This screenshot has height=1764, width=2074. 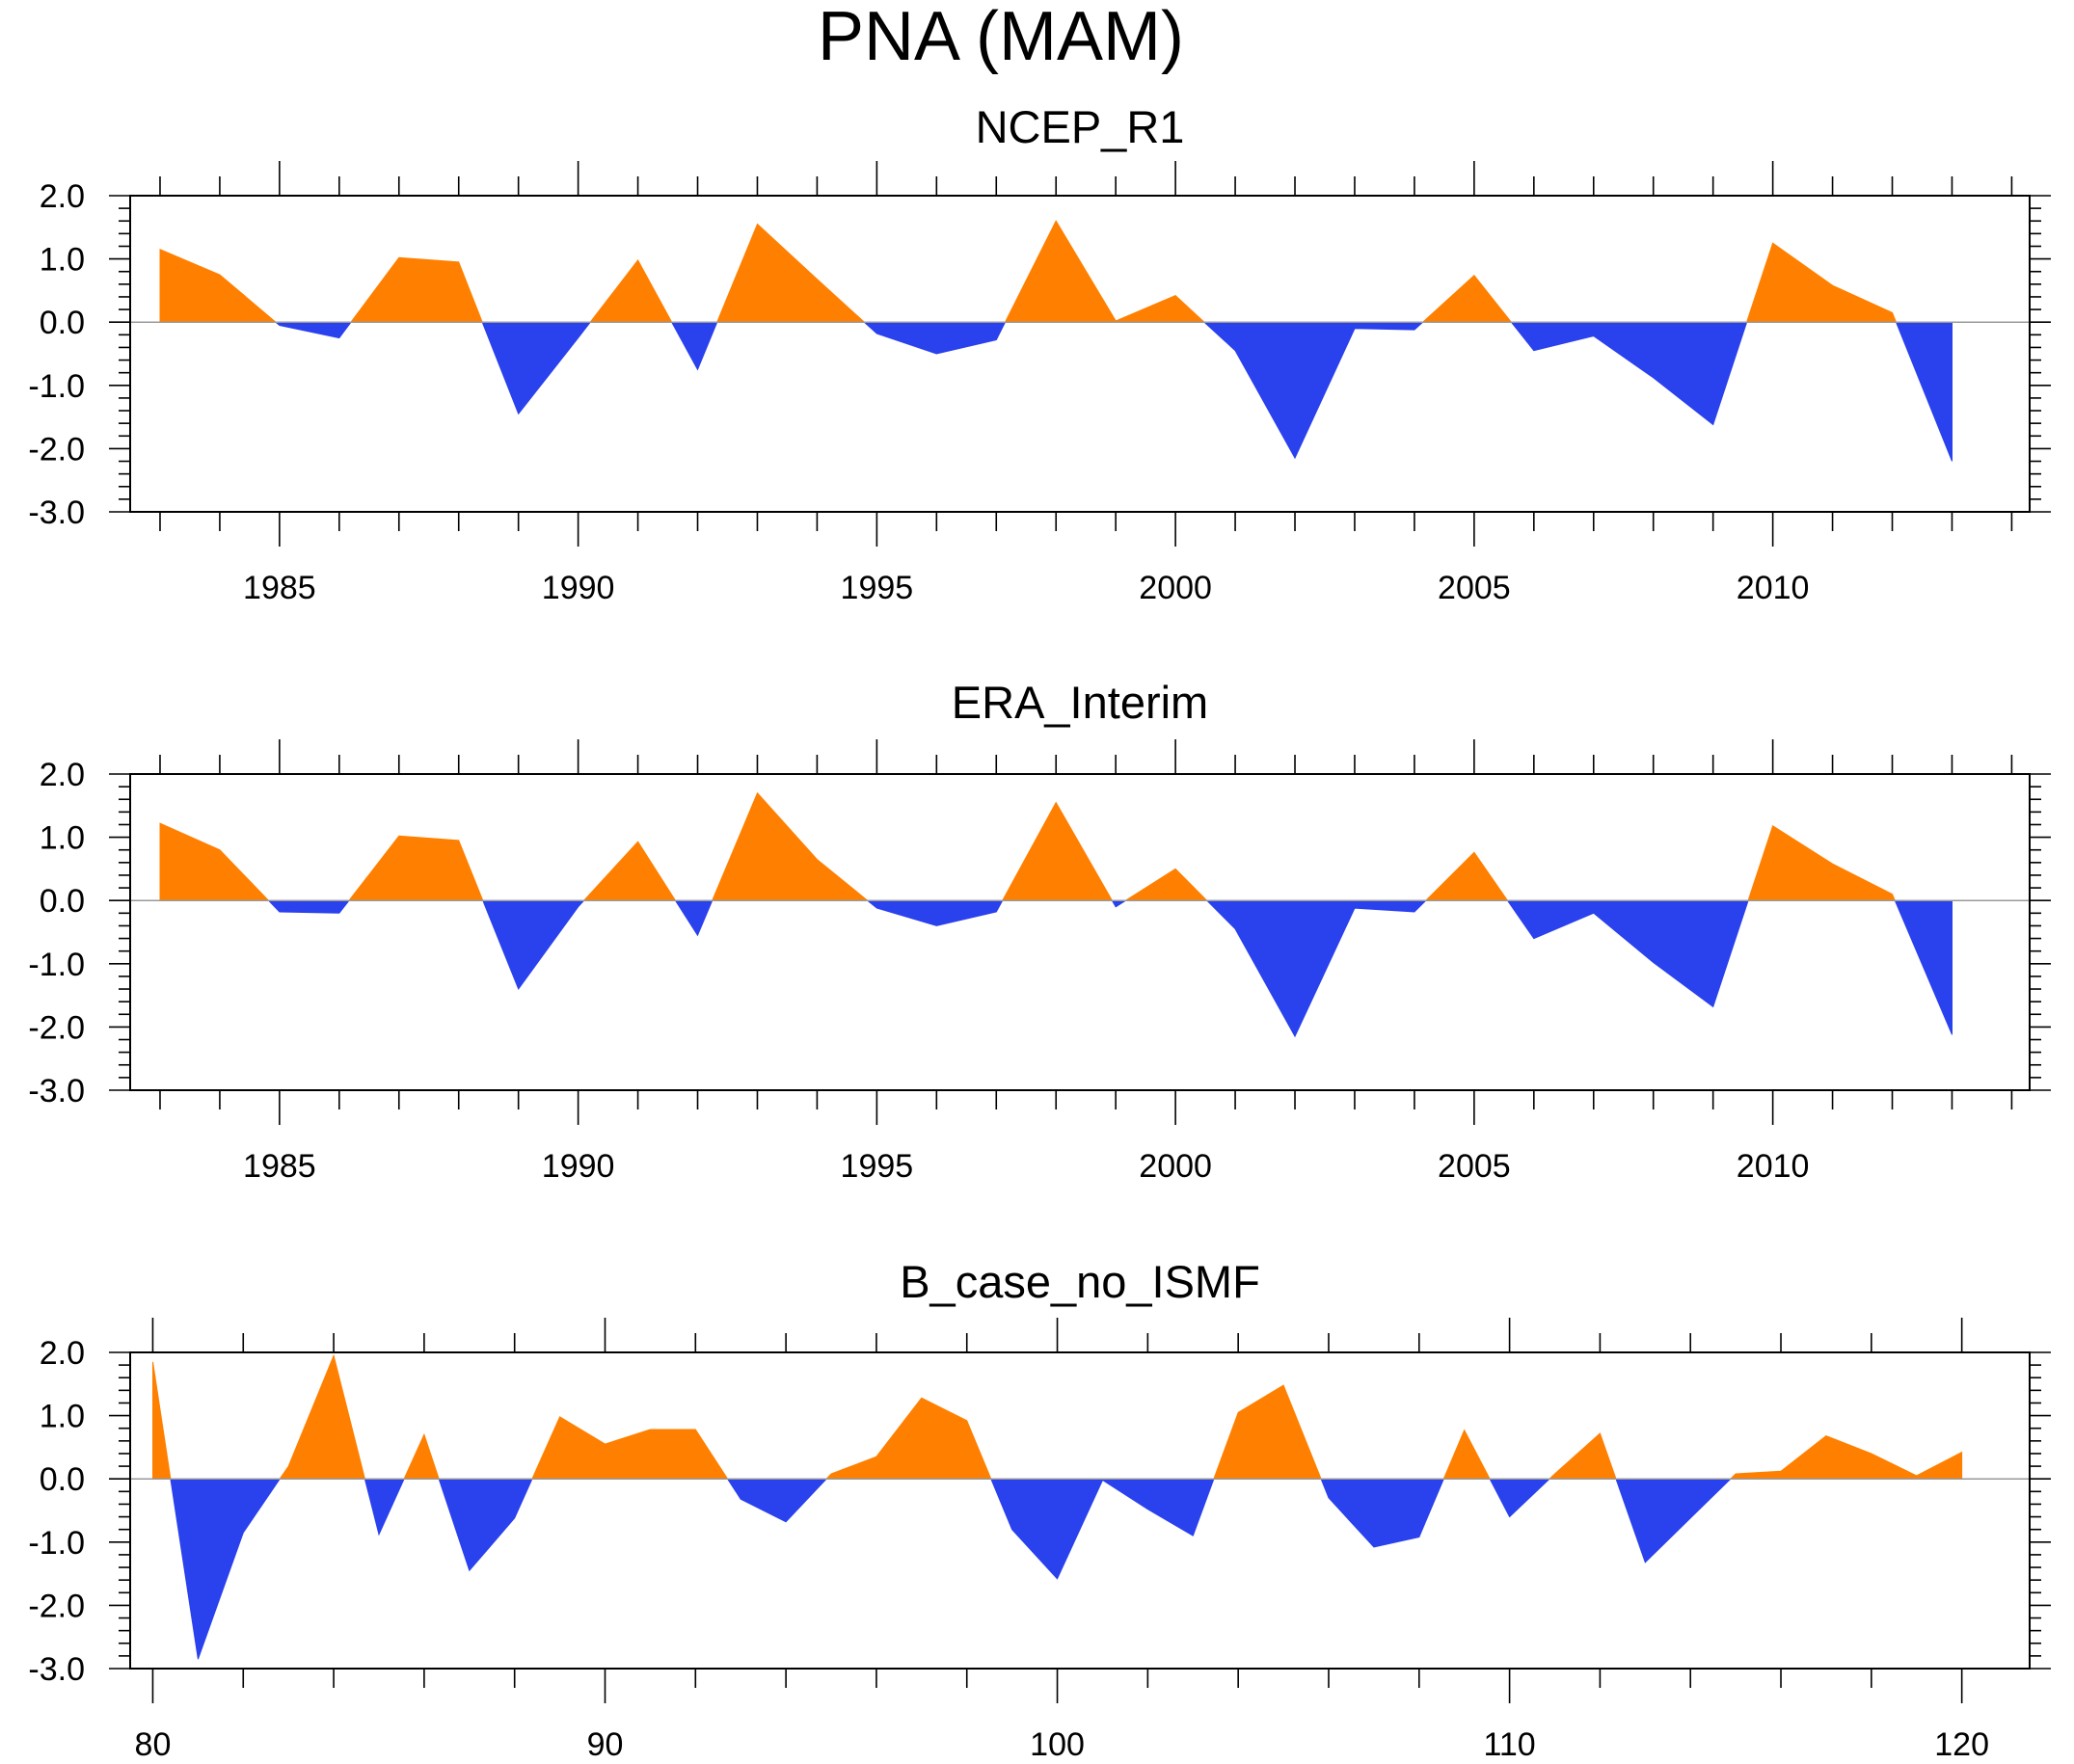 What do you see at coordinates (1080, 126) in the screenshot?
I see `panel-title: NCEP_R1` at bounding box center [1080, 126].